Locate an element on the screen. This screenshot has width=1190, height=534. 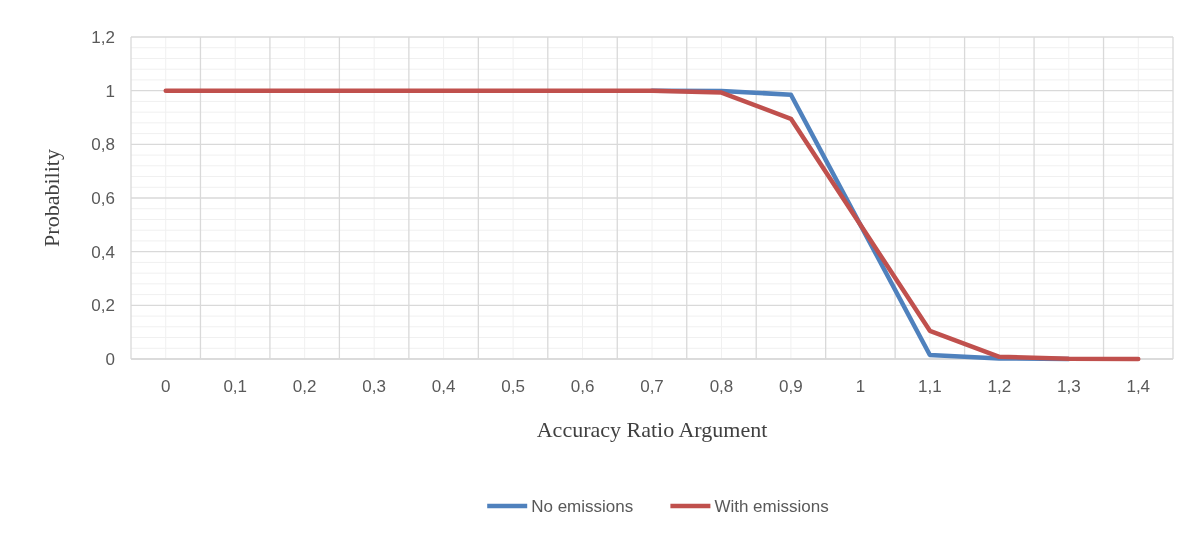
x-tick-label: 0,9 is located at coordinates (791, 386).